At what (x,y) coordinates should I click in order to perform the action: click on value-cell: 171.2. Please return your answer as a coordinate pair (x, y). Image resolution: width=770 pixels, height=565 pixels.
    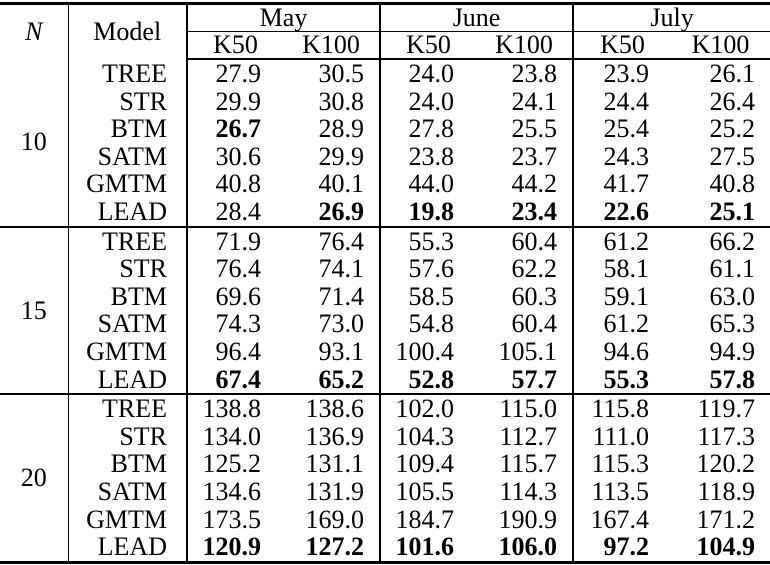
    Looking at the image, I should click on (726, 519).